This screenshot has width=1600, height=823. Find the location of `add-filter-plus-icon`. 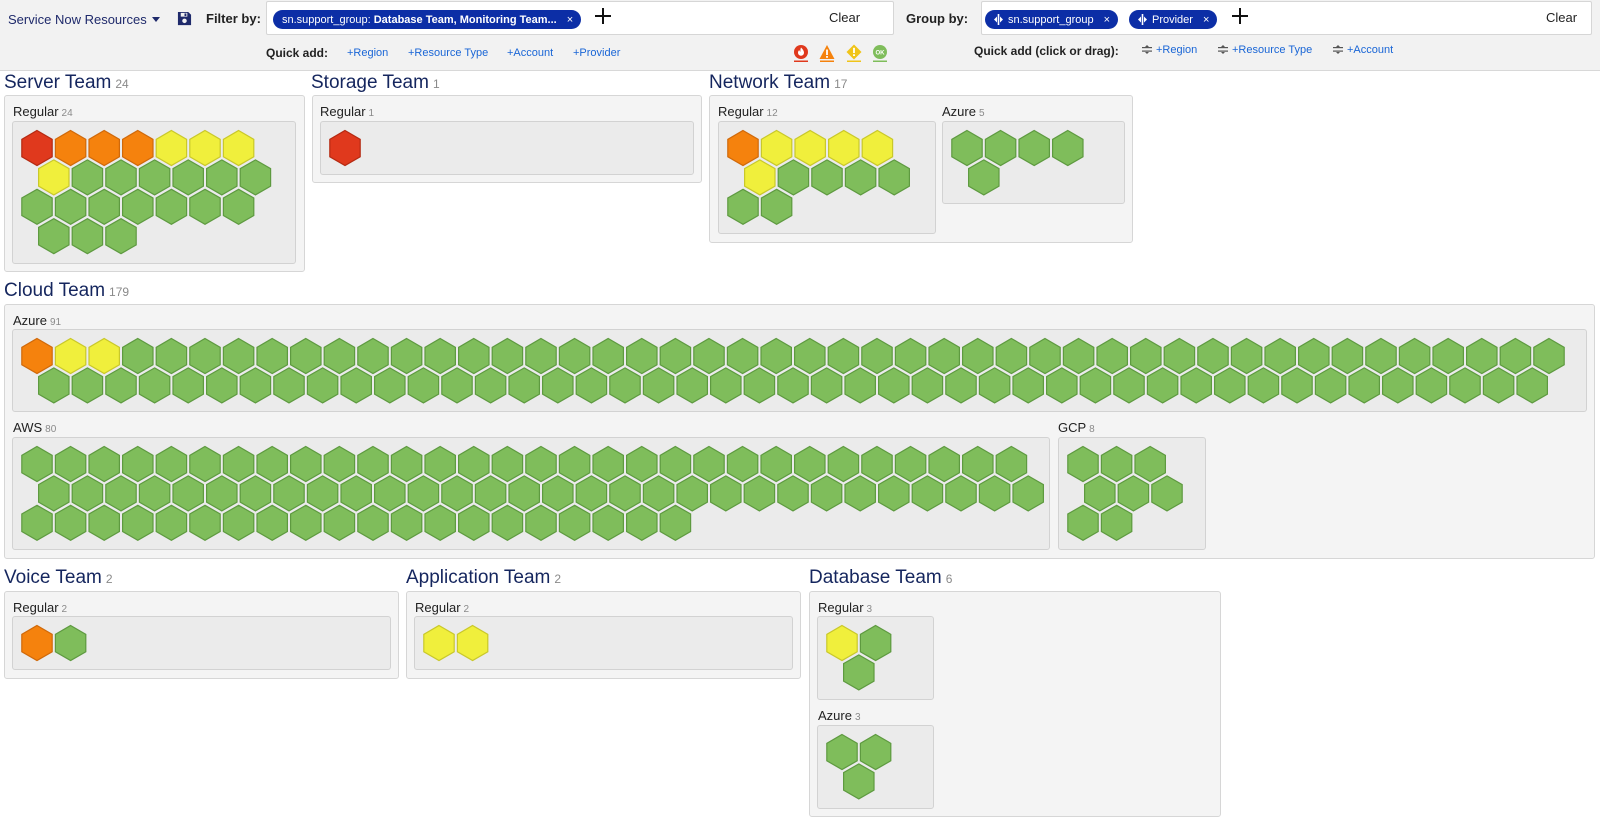

add-filter-plus-icon is located at coordinates (603, 16).